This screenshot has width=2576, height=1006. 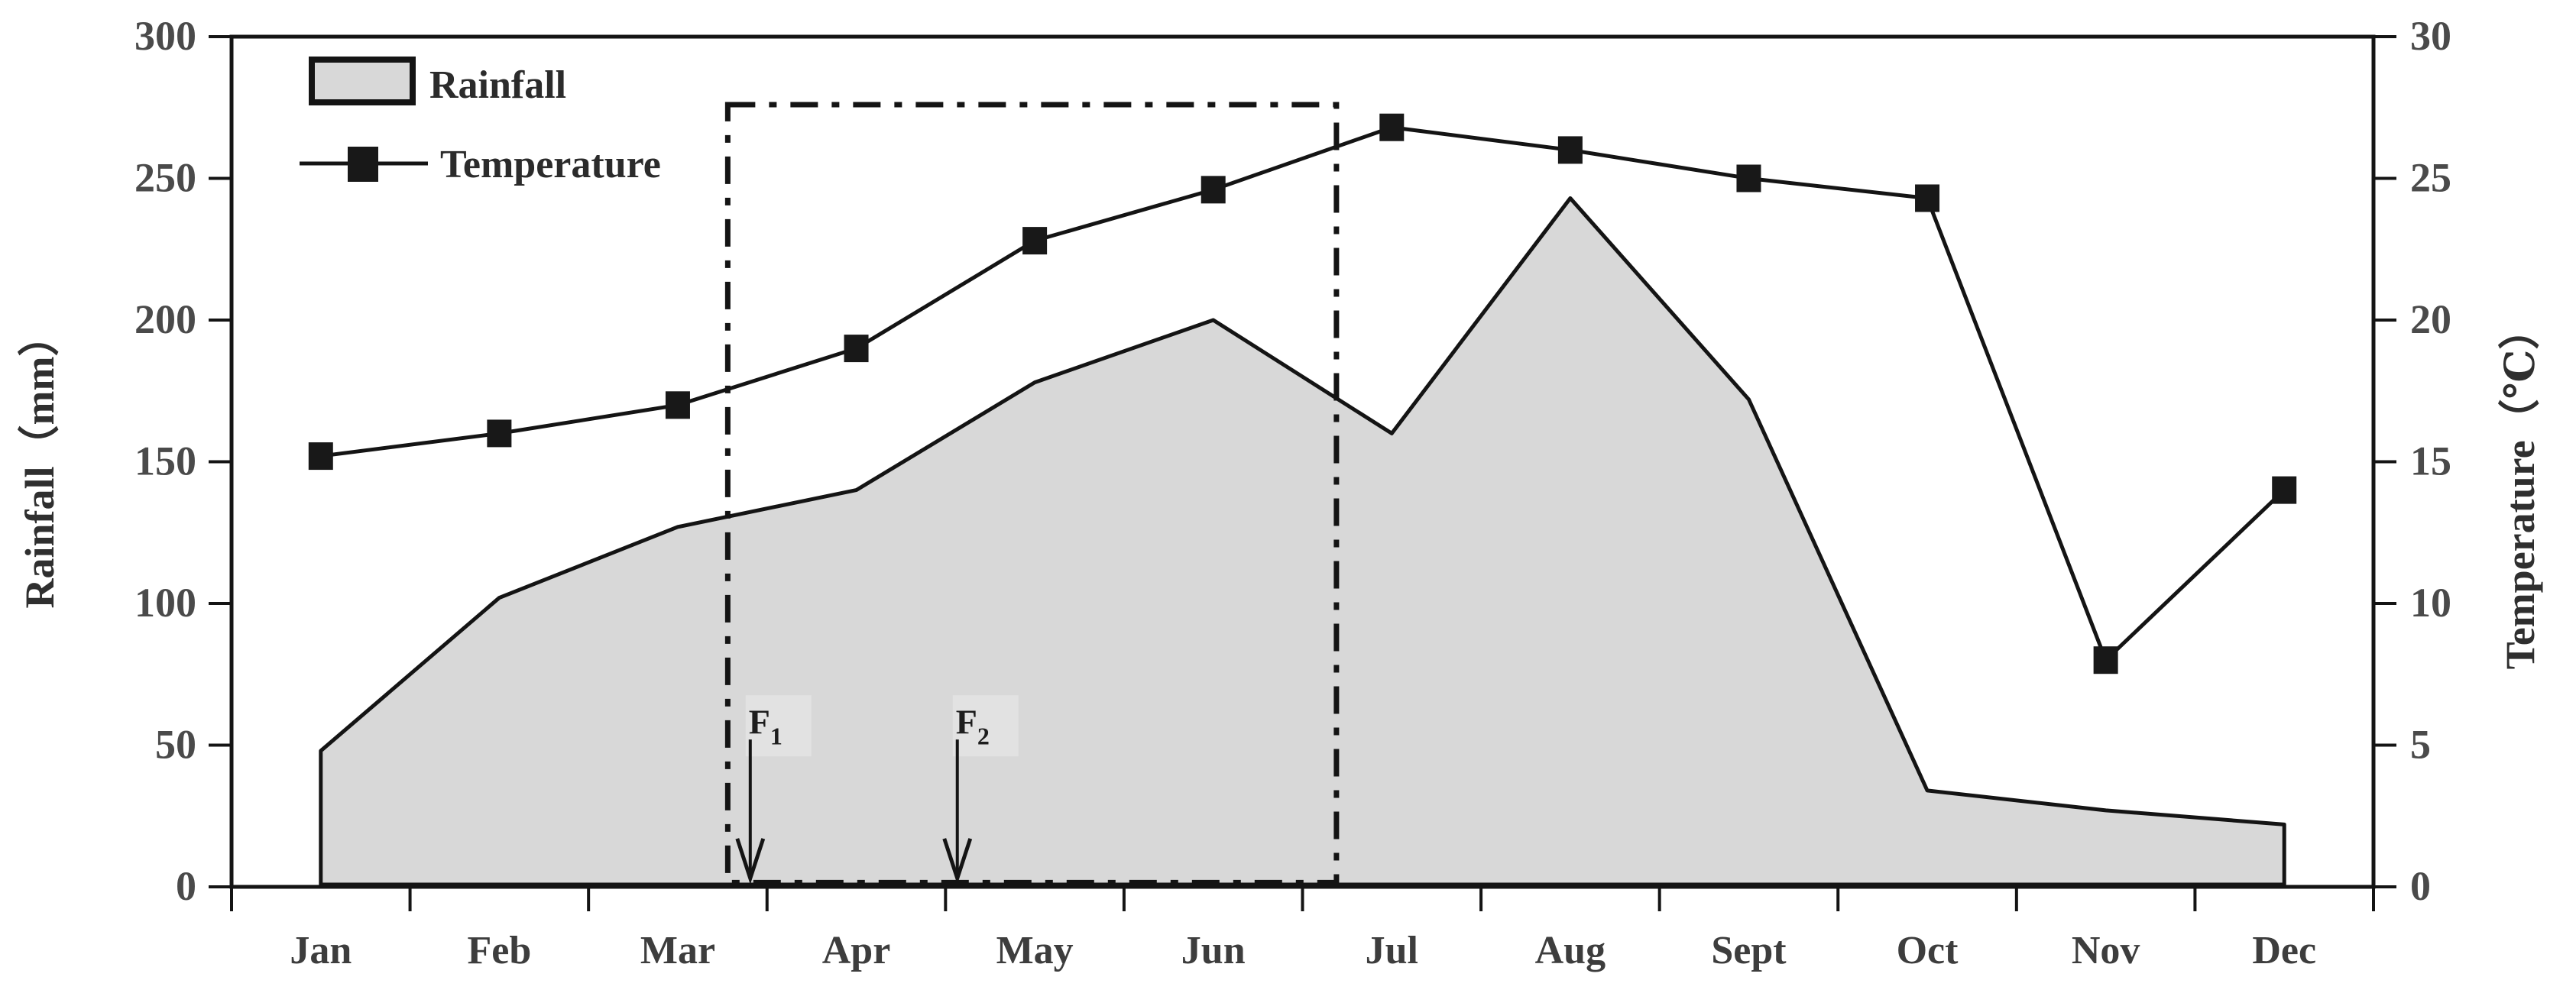 I want to click on month-label-feb: Feb, so click(x=499, y=950).